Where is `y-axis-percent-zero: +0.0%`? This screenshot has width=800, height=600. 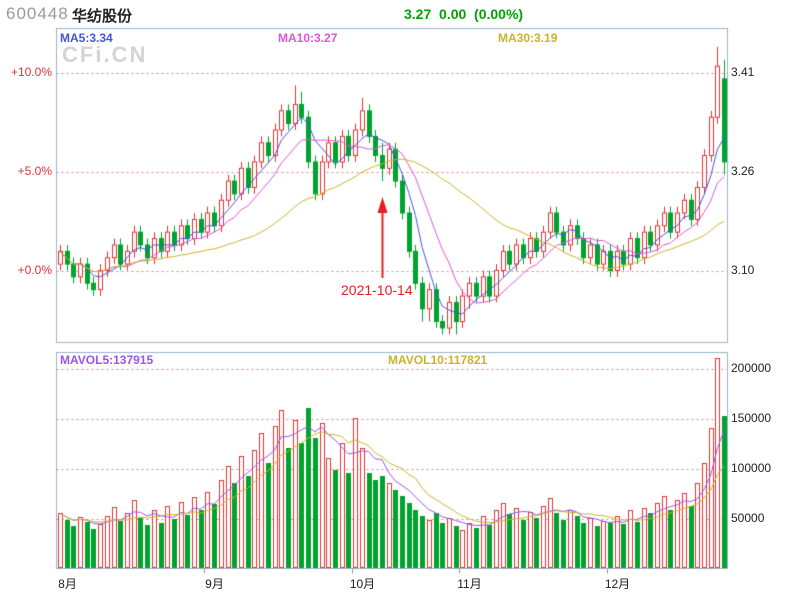
y-axis-percent-zero: +0.0% is located at coordinates (34, 270).